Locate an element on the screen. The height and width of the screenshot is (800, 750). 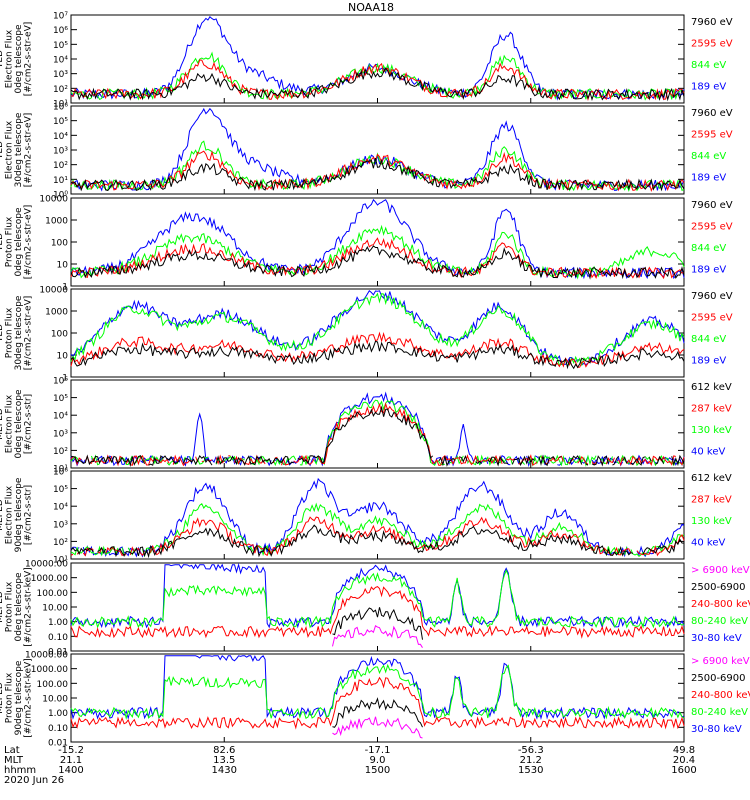
legend-entry: > 6900 keV is located at coordinates (720, 570).